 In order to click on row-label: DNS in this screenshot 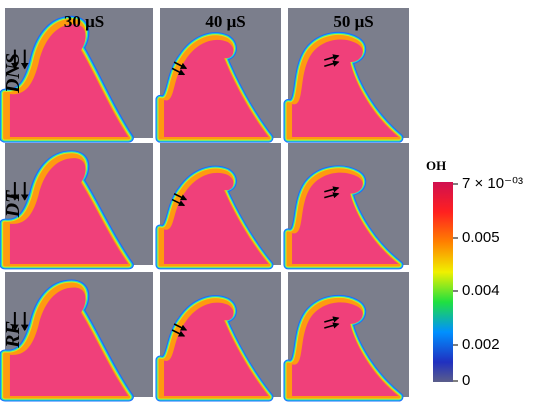, I will do `click(13, 73)`.